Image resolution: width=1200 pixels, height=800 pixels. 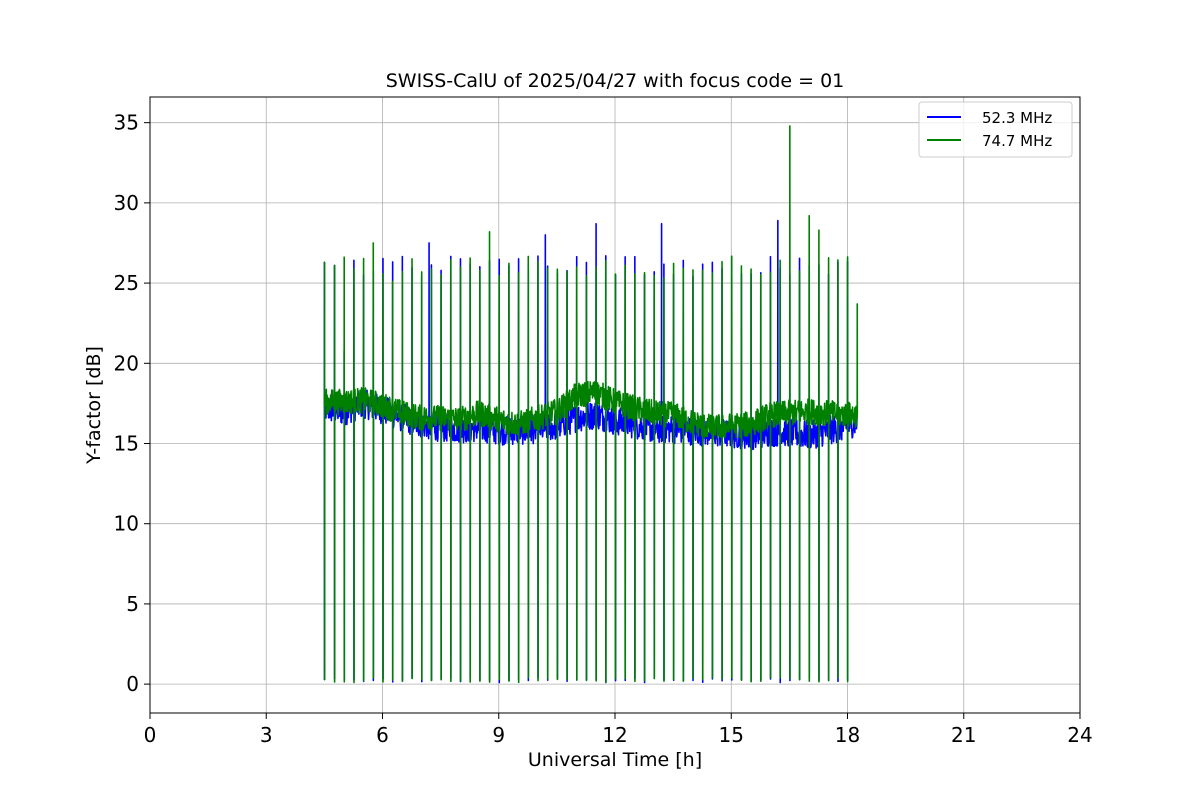 I want to click on legend-label-74-7: 74.7 MHz, so click(x=1017, y=141).